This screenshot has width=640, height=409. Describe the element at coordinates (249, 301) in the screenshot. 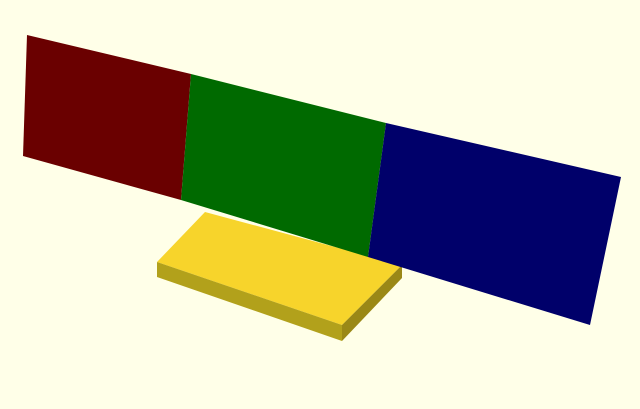

I see `base-front-face` at that location.